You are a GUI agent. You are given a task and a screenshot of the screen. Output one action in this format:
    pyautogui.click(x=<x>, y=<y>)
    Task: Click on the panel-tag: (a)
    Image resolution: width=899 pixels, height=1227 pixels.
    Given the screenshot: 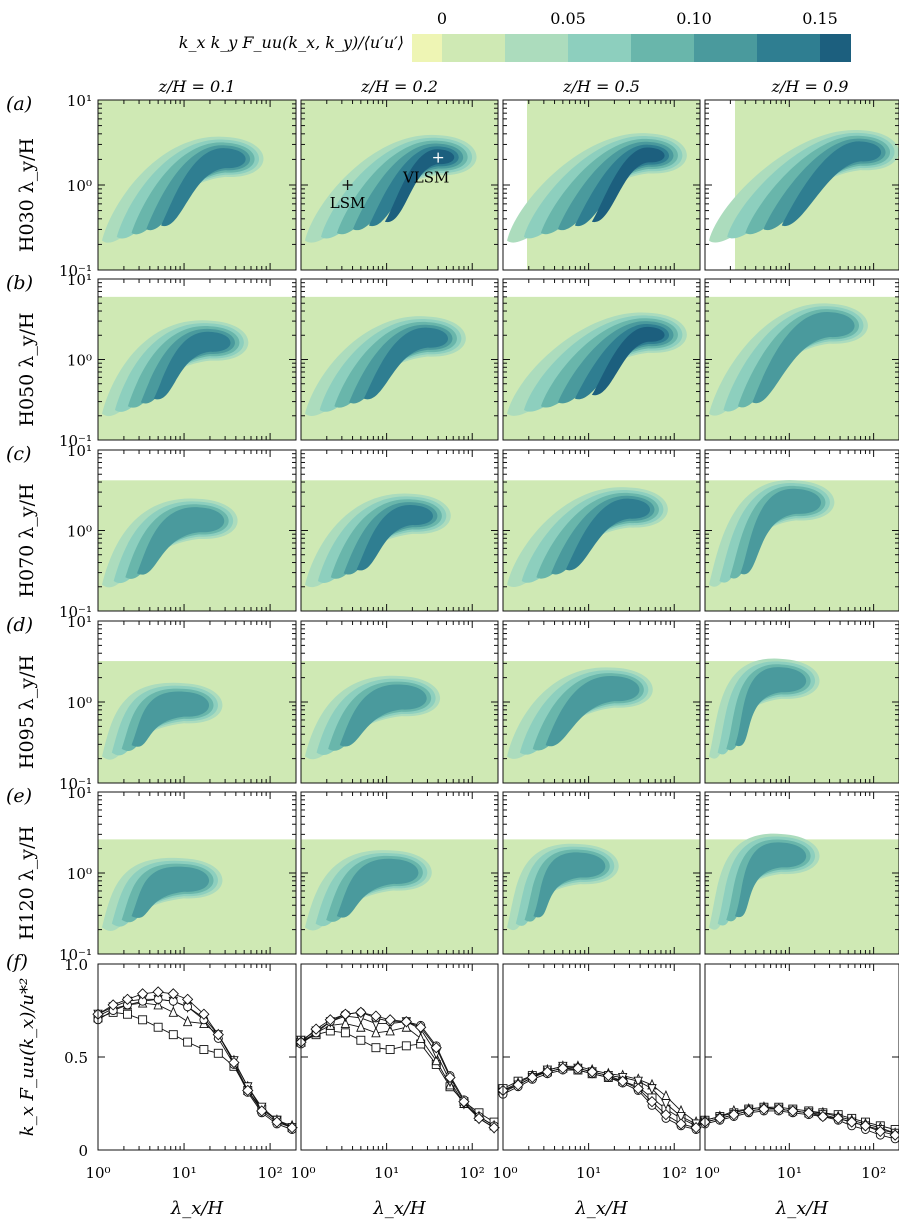 What is the action you would take?
    pyautogui.click(x=19, y=104)
    